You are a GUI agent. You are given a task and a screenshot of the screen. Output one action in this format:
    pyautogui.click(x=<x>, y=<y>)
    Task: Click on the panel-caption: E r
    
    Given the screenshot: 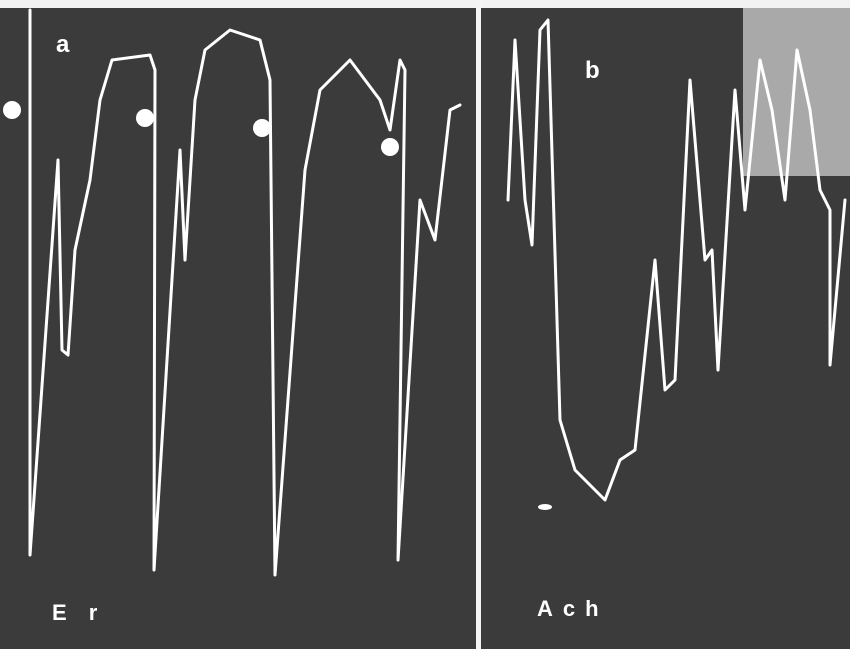 What is the action you would take?
    pyautogui.click(x=78, y=612)
    